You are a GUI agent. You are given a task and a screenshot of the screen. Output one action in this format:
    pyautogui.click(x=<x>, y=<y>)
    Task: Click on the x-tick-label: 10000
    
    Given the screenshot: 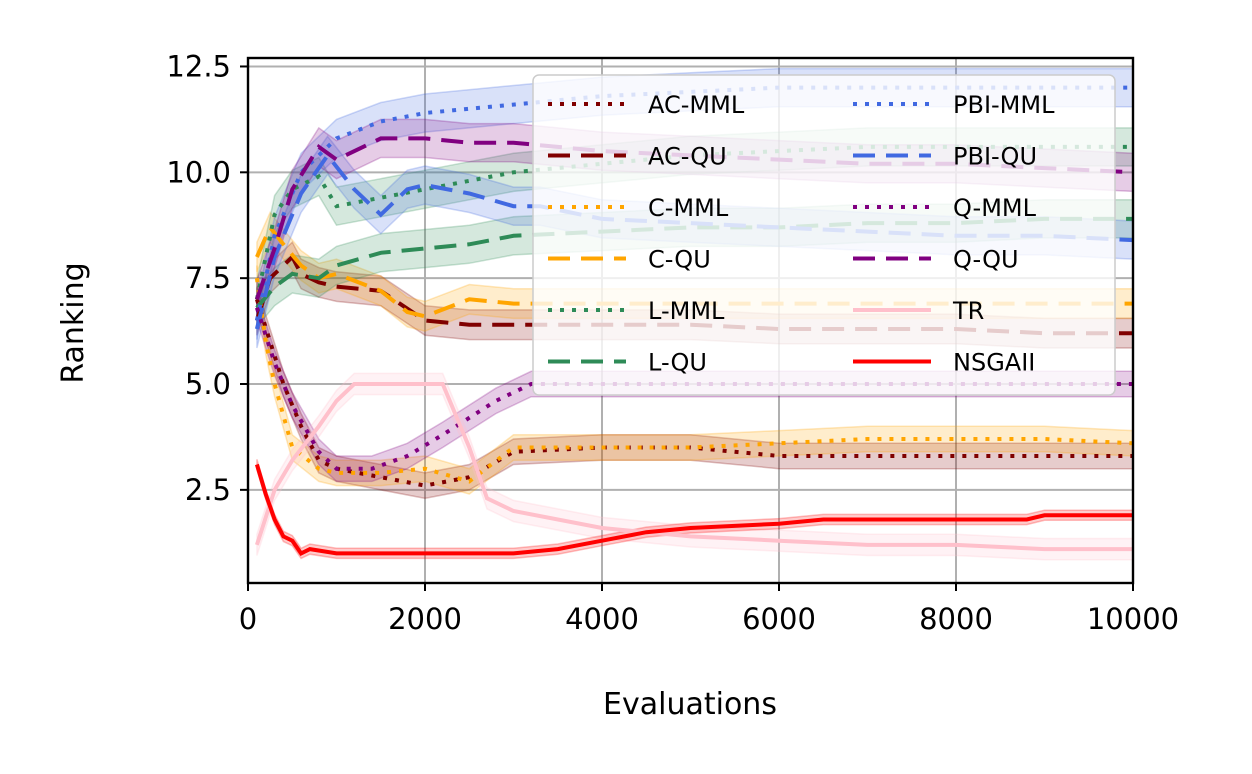 What is the action you would take?
    pyautogui.click(x=1133, y=619)
    